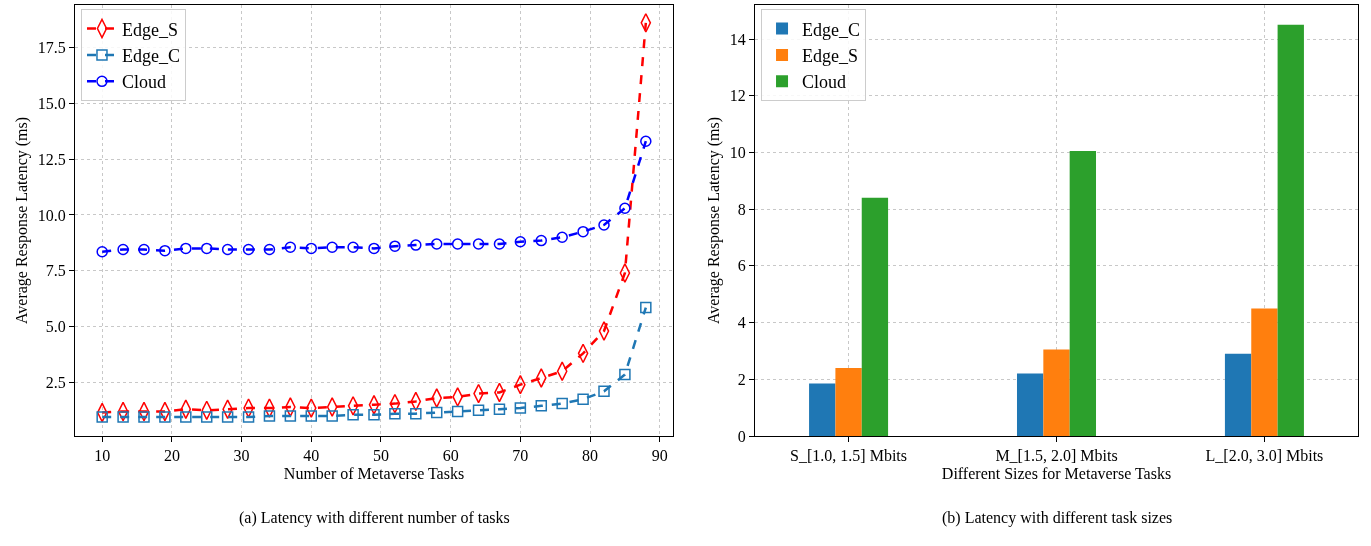 This screenshot has width=1371, height=546. Describe the element at coordinates (55, 271) in the screenshot. I see `y-tick-label: 7.5` at that location.